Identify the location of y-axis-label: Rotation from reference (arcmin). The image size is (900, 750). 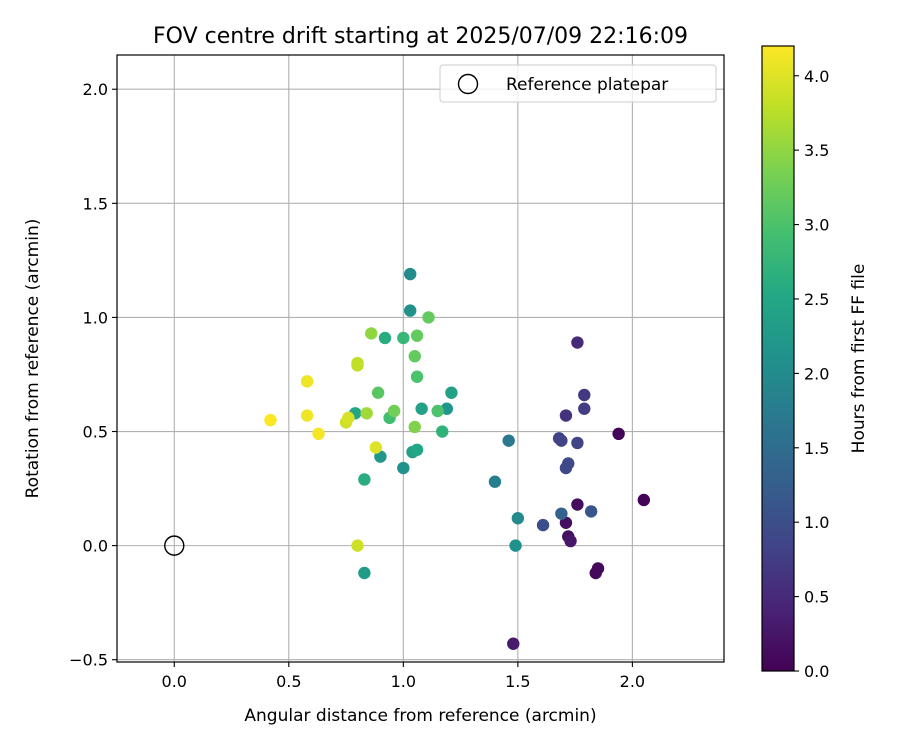
(33, 359).